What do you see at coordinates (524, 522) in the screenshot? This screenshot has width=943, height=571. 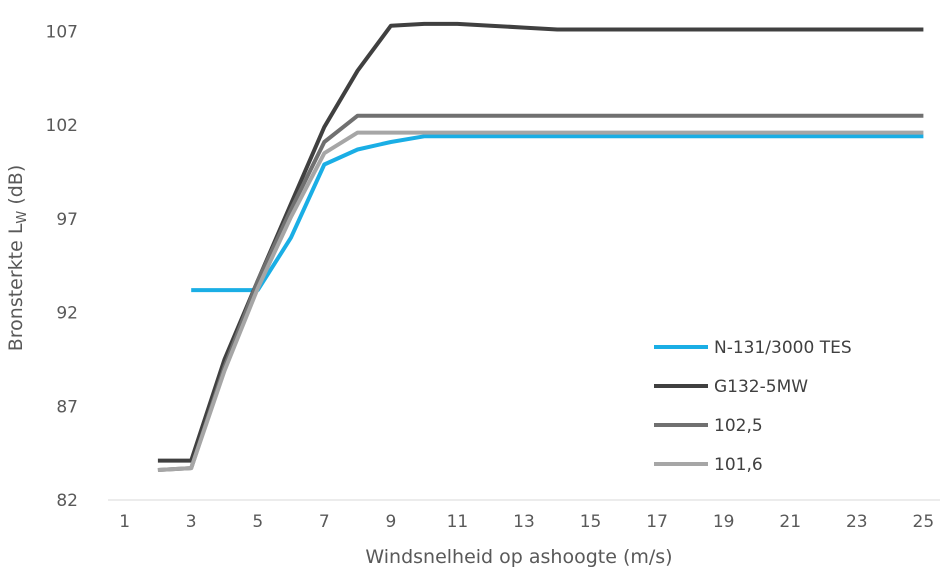 I see `x-tick-label: 13` at bounding box center [524, 522].